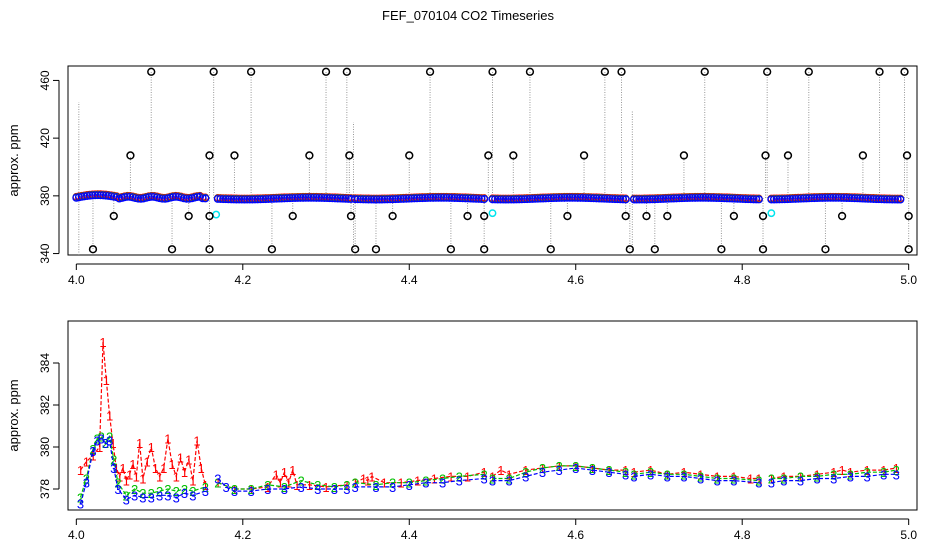 The width and height of the screenshot is (936, 540). Describe the element at coordinates (76, 534) in the screenshot. I see `x-tick-label: 4.0` at that location.